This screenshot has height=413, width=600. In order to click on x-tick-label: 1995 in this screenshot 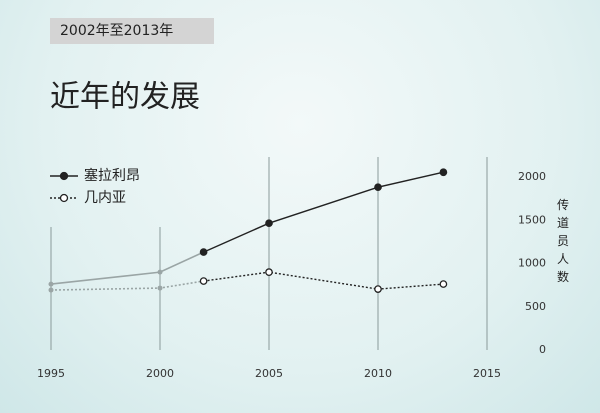, I will do `click(51, 373)`.